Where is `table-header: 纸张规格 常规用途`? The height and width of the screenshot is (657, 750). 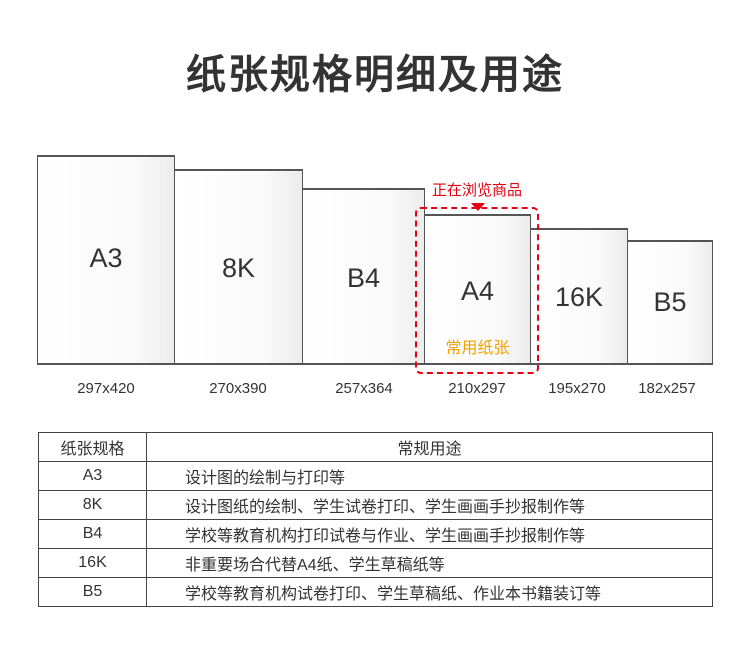 table-header: 纸张规格 常规用途 is located at coordinates (375, 447).